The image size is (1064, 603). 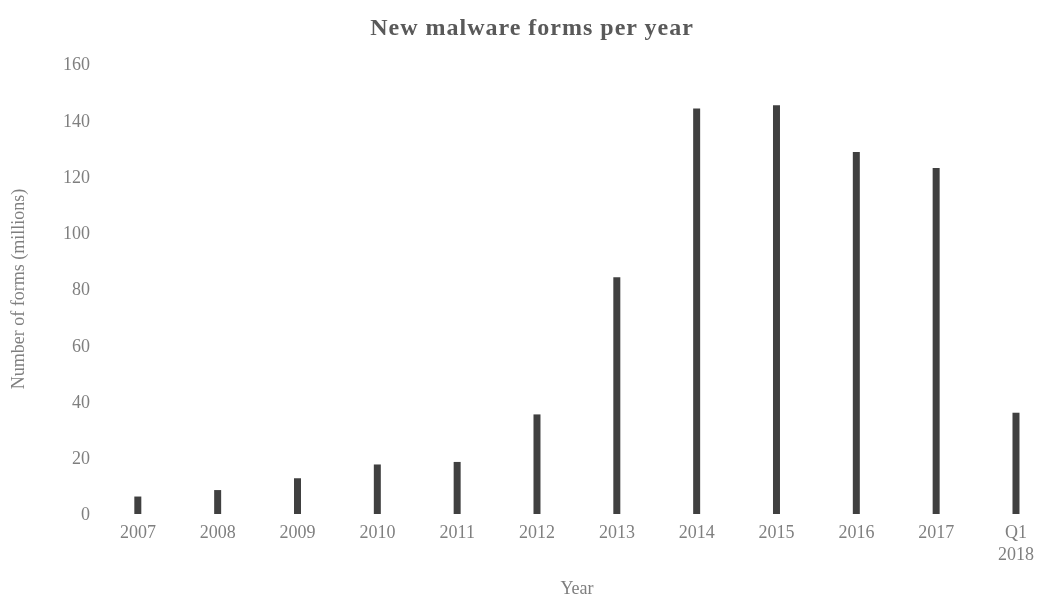 I want to click on x-tick-label: 2014, so click(x=696, y=532).